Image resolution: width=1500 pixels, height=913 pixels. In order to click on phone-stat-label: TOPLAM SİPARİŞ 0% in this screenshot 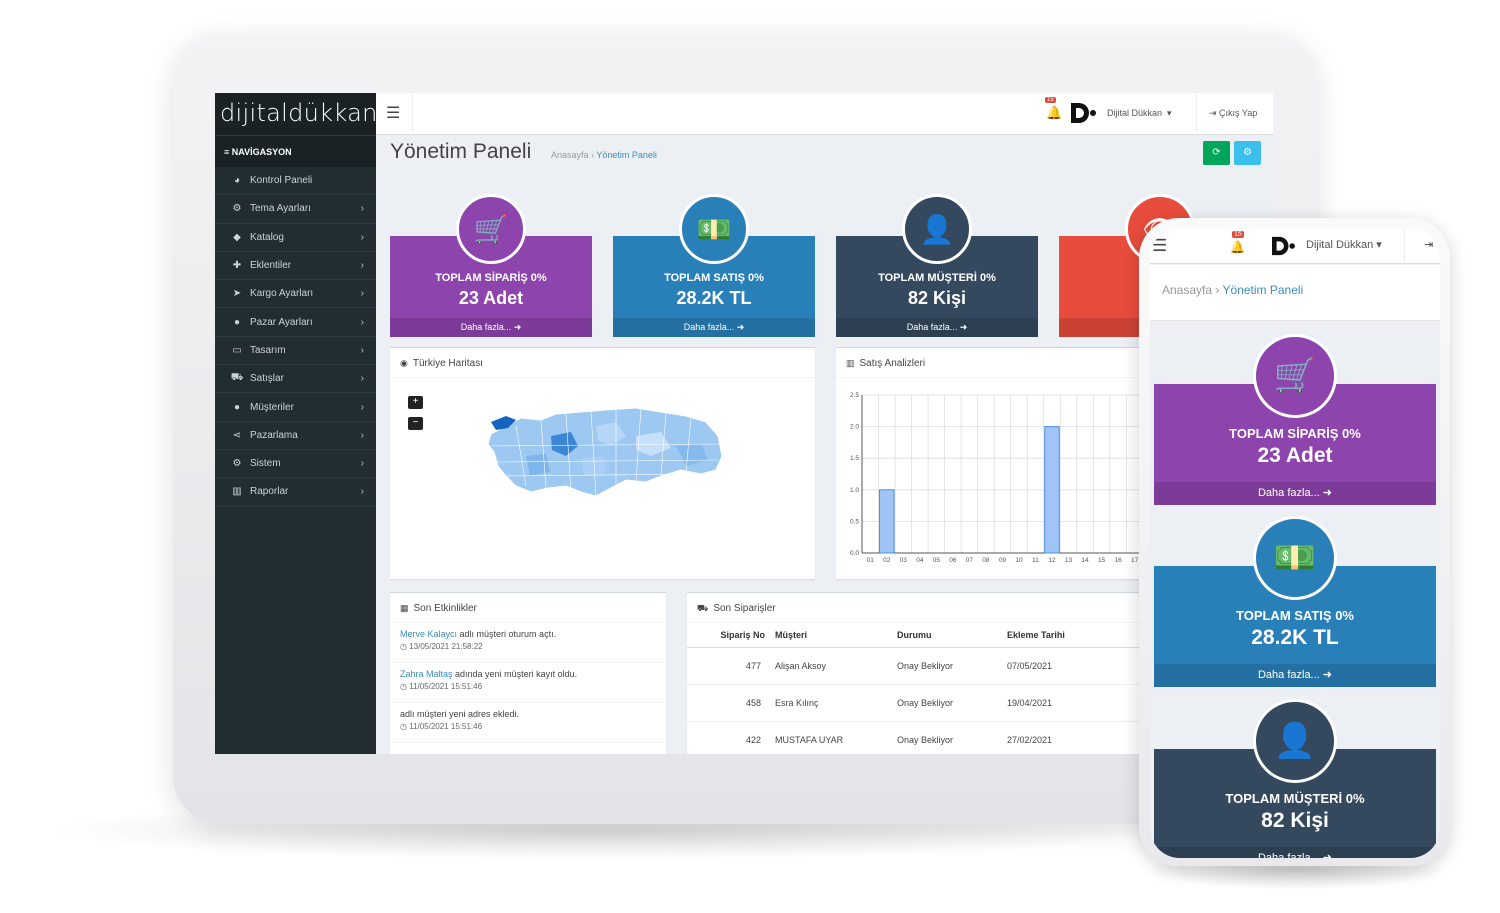, I will do `click(1295, 433)`.